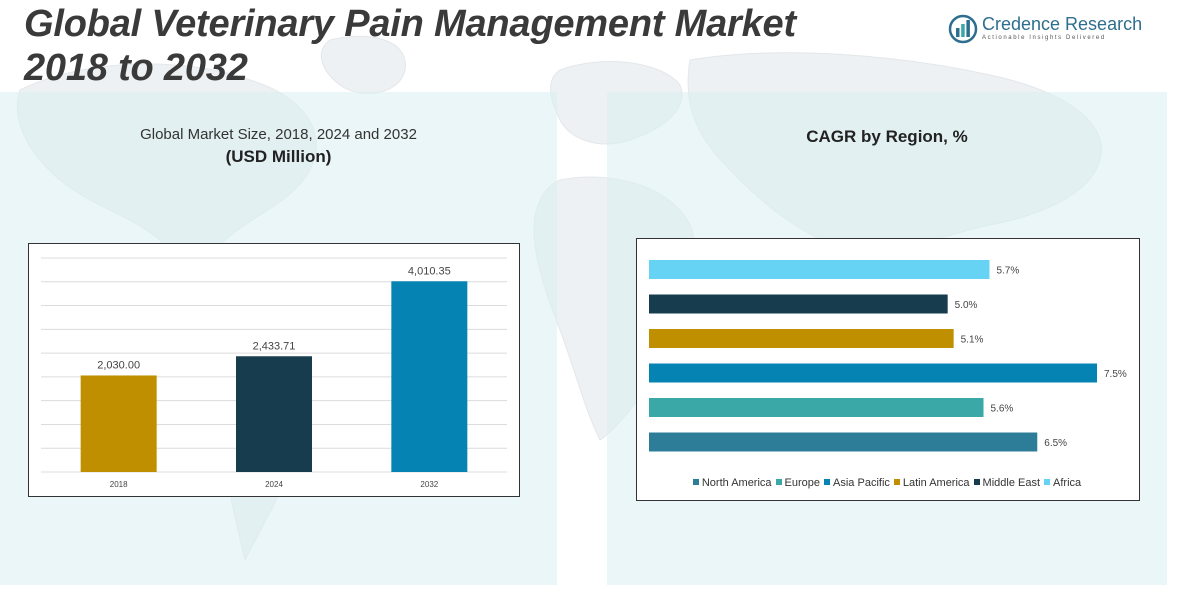  What do you see at coordinates (1044, 38) in the screenshot?
I see `logo-tagline: Actionable Insights Delivered` at bounding box center [1044, 38].